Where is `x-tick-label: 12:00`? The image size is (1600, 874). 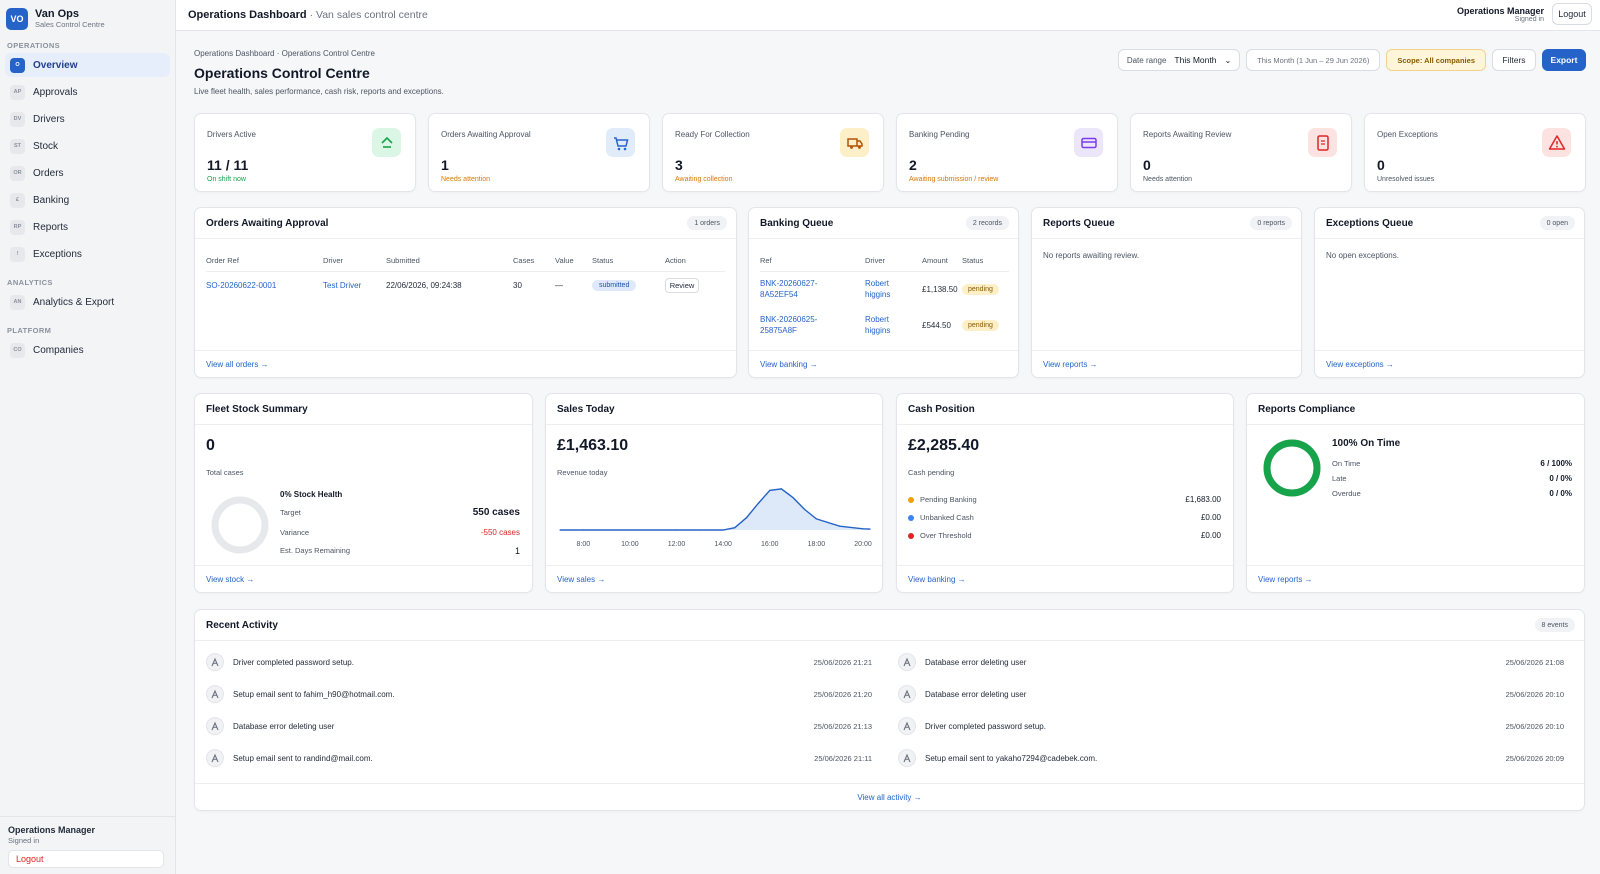 x-tick-label: 12:00 is located at coordinates (677, 544).